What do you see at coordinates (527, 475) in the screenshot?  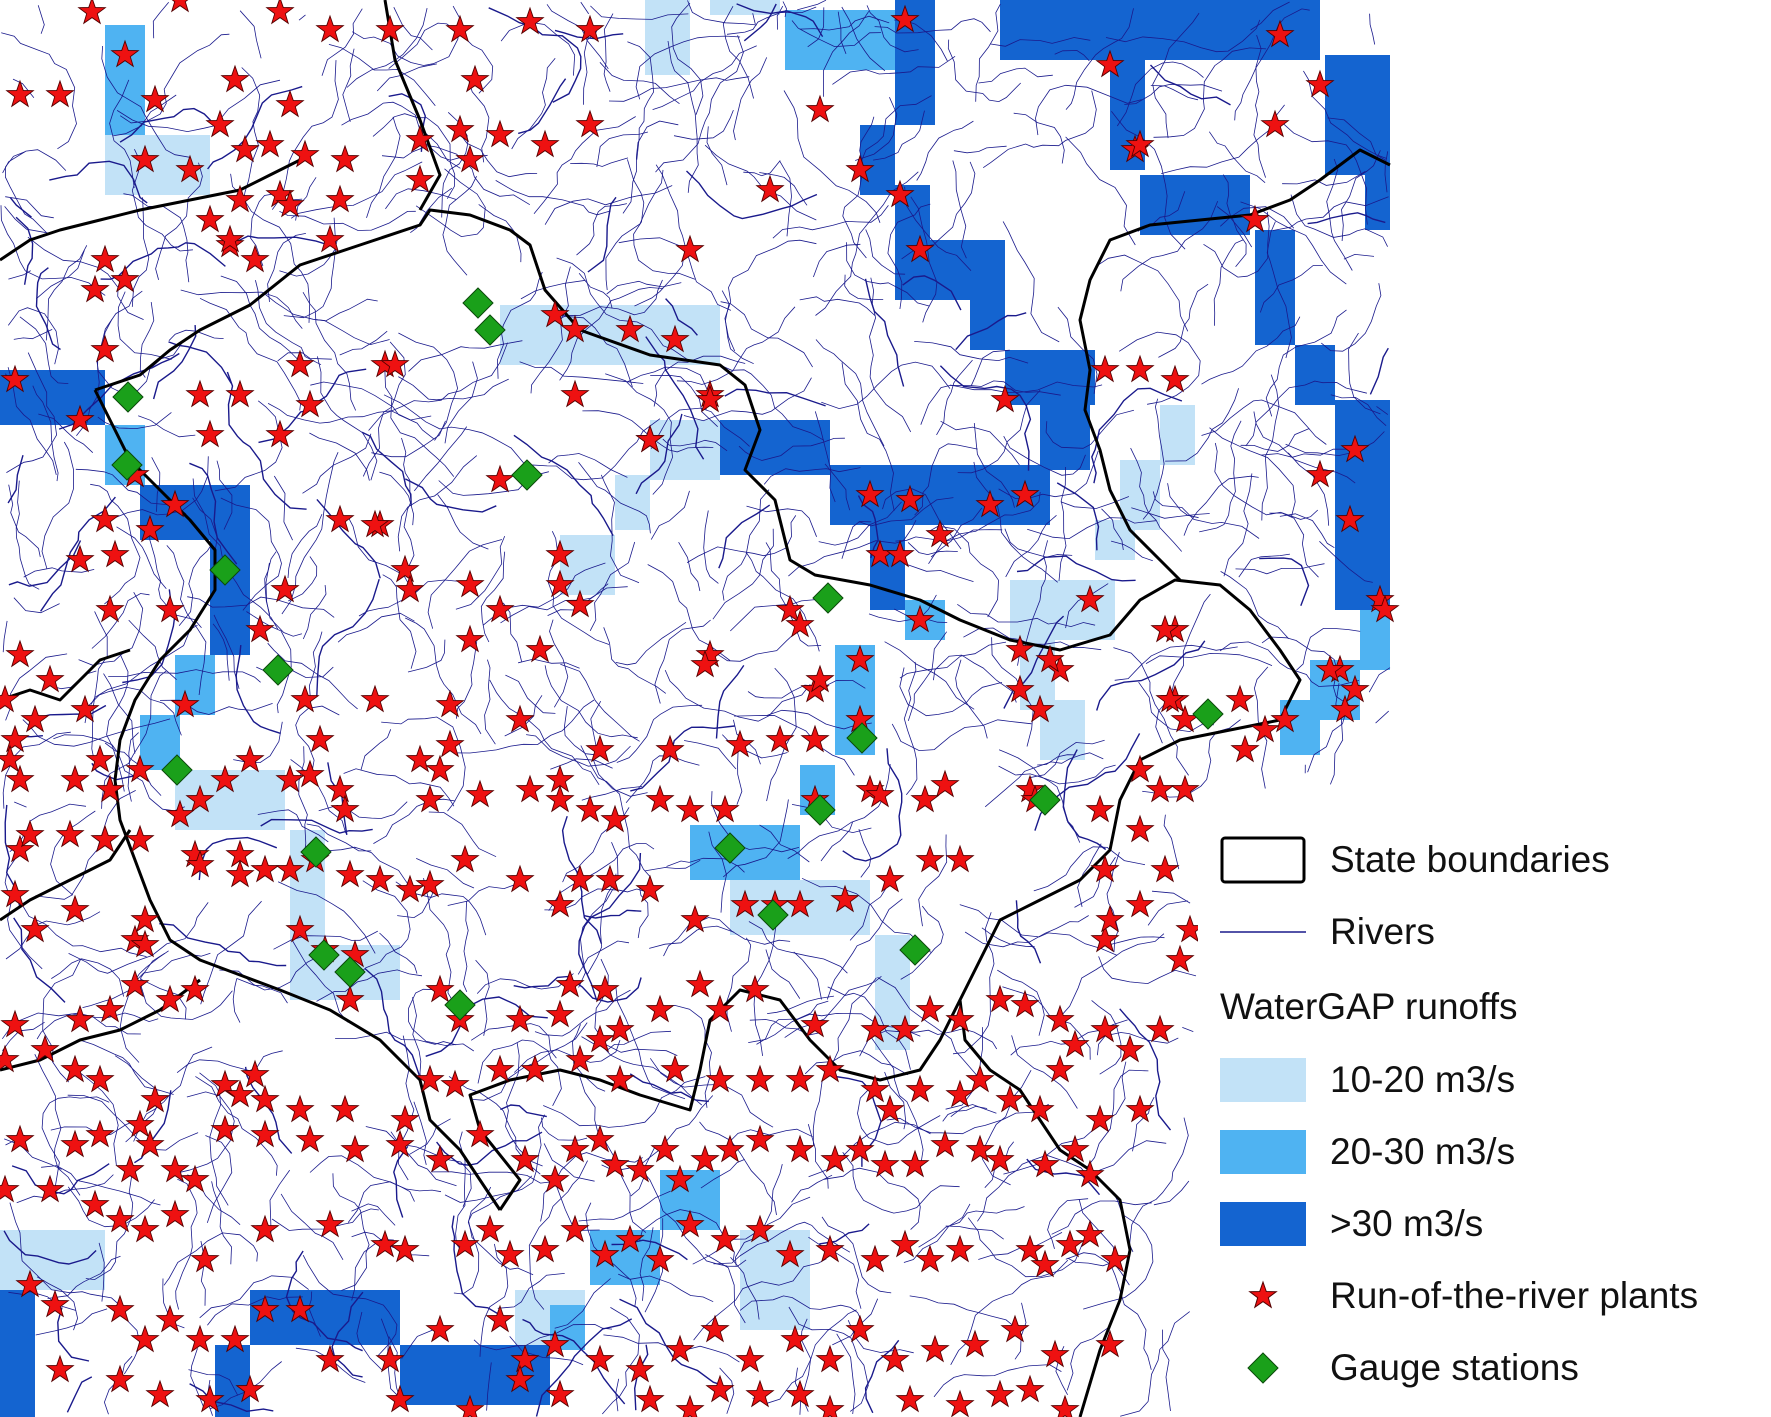 I see `gauge-diamond-icon` at bounding box center [527, 475].